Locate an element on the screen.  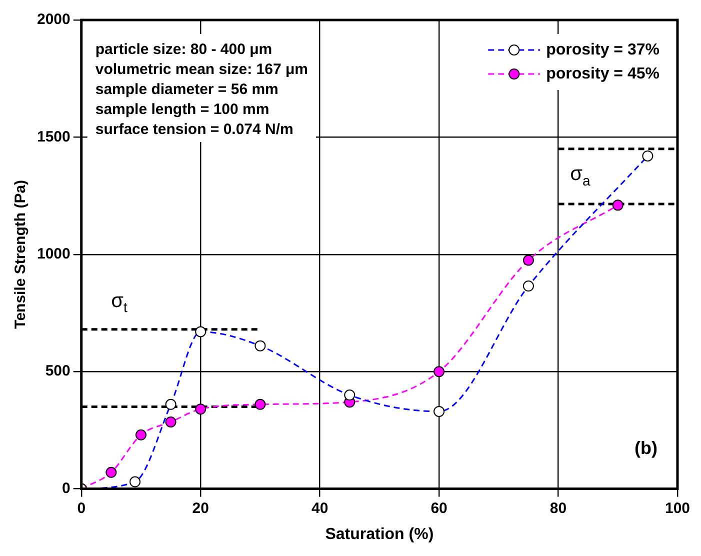
x-axis-title: Saturation (%) is located at coordinates (379, 534).